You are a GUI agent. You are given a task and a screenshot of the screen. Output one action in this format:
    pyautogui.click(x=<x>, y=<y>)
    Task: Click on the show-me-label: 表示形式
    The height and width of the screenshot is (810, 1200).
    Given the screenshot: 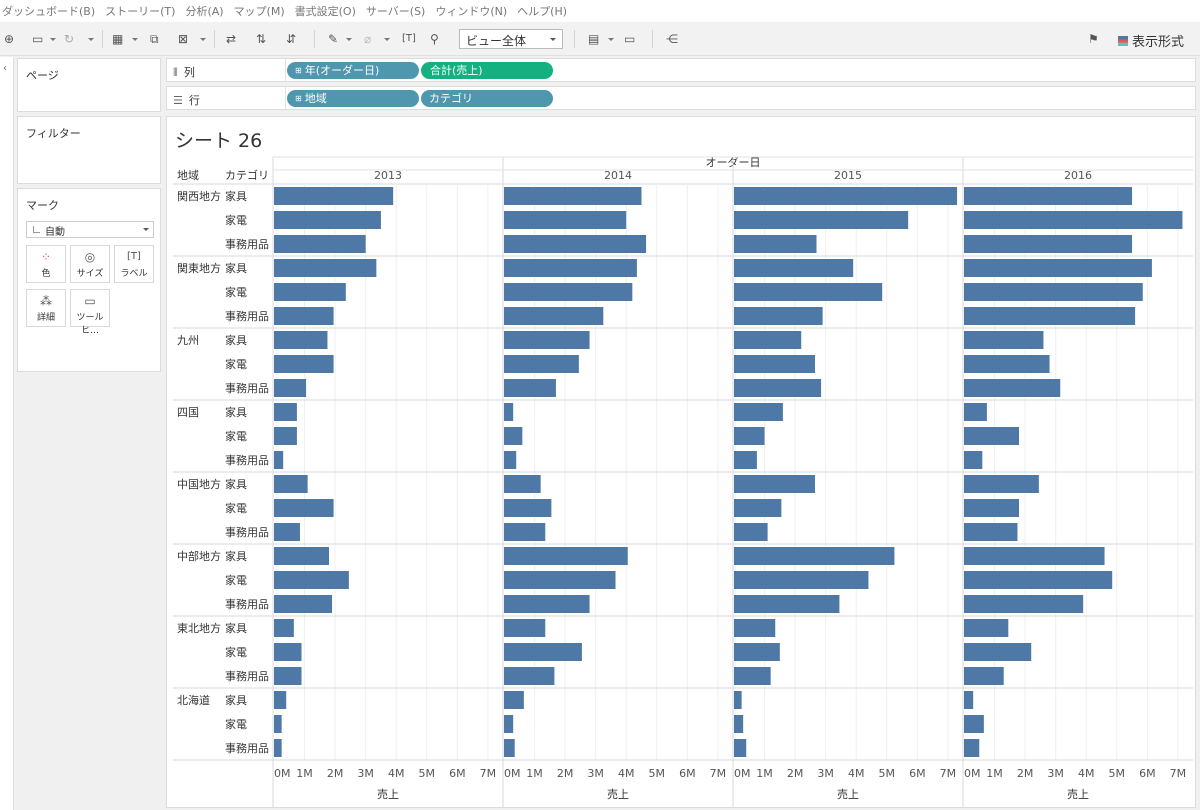 What is the action you would take?
    pyautogui.click(x=1157, y=42)
    